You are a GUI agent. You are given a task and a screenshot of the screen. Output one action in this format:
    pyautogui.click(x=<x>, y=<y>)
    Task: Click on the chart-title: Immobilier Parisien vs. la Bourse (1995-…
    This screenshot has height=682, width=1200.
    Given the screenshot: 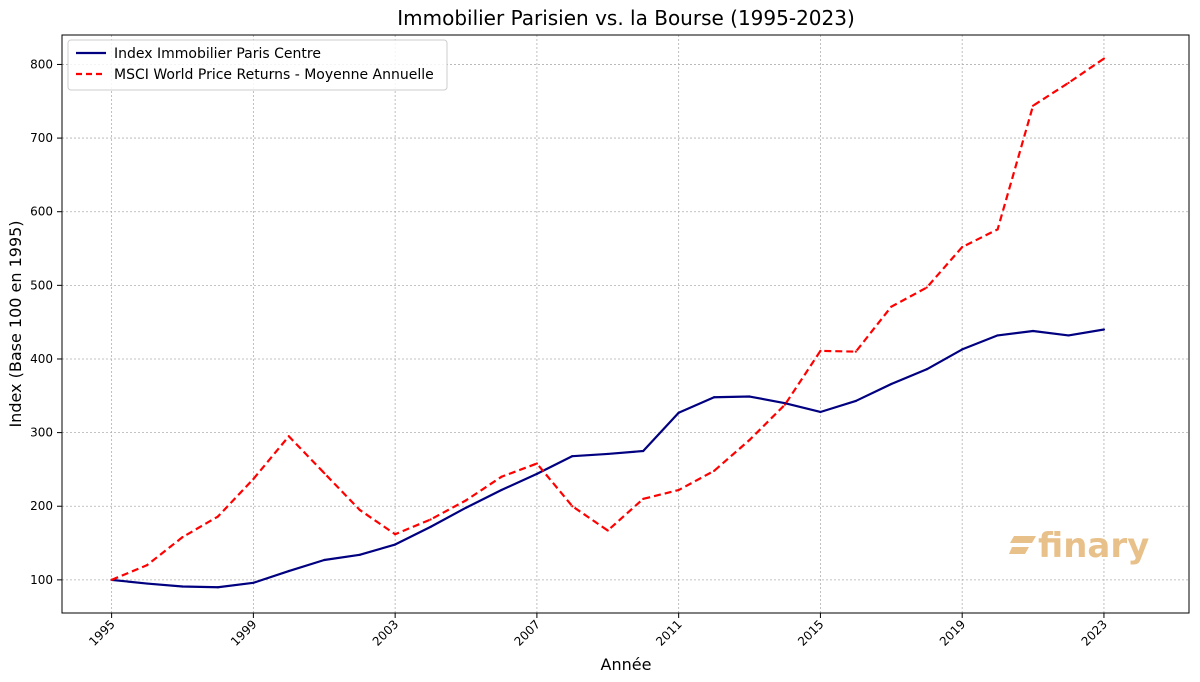 What is the action you would take?
    pyautogui.click(x=626, y=18)
    